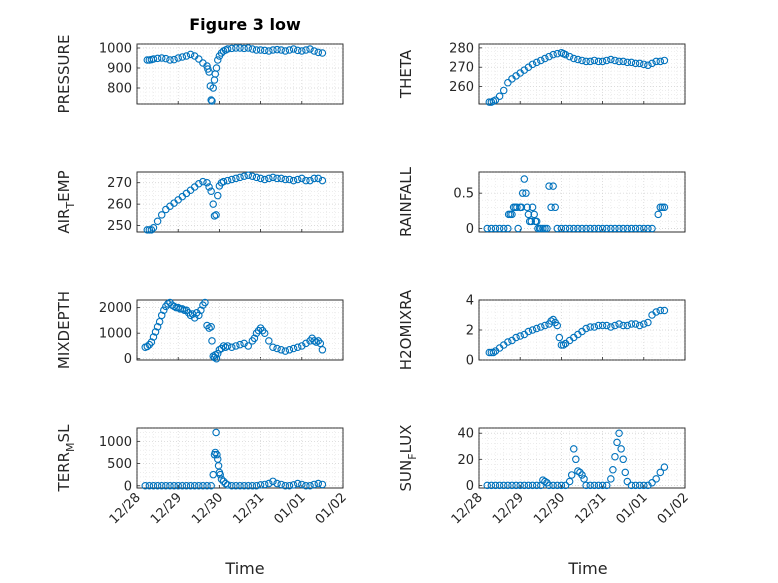 This screenshot has height=583, width=778. What do you see at coordinates (290, 508) in the screenshot?
I see `x-tick-label: 01/01` at bounding box center [290, 508].